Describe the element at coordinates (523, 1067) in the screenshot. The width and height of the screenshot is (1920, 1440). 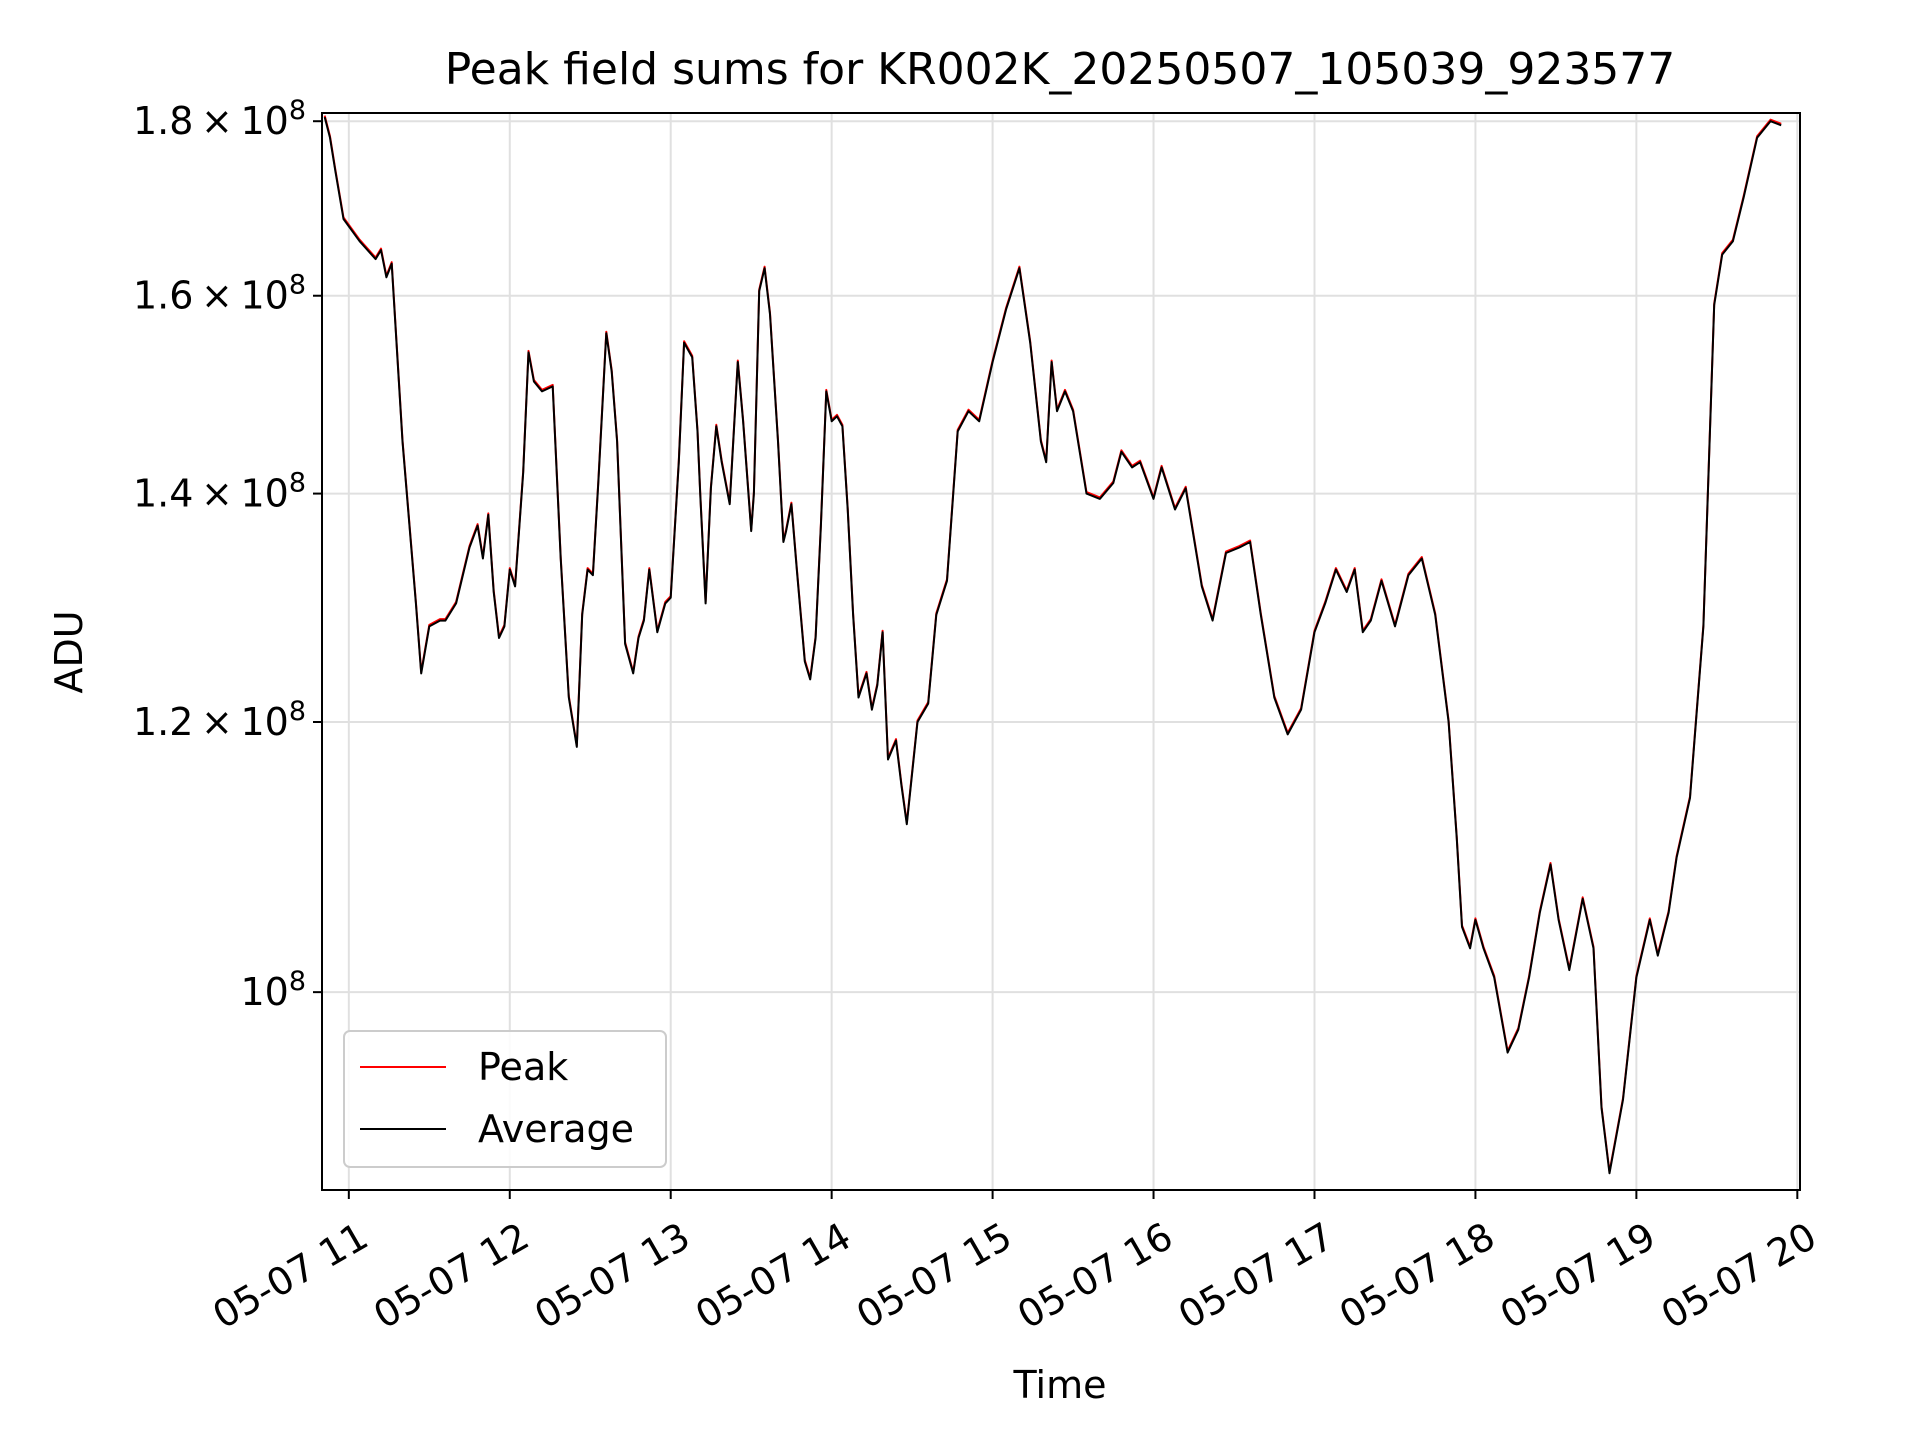
I see `legend-label-peak: Peak` at that location.